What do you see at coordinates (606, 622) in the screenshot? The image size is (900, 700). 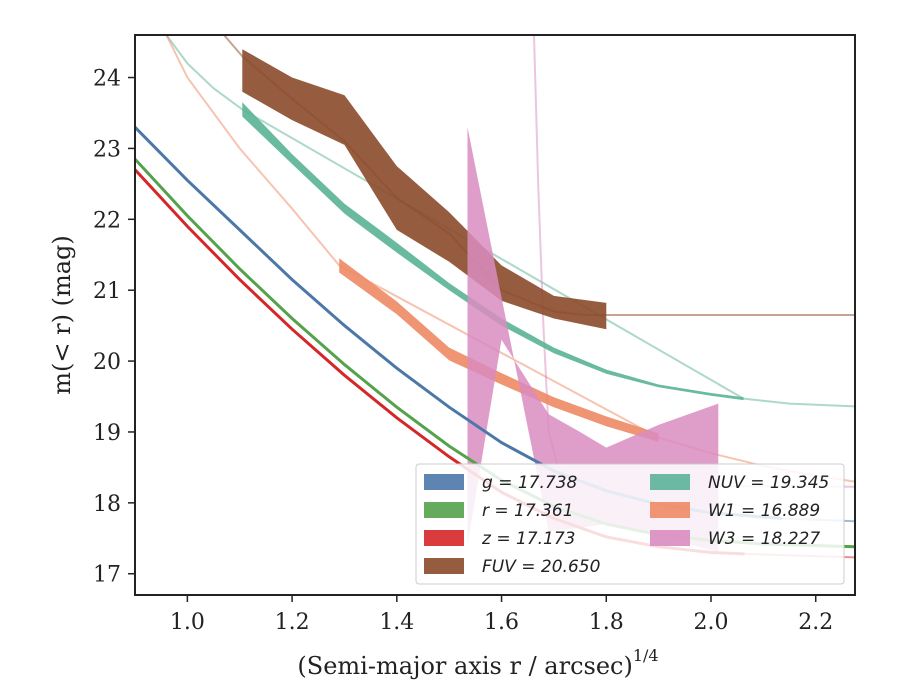 I see `x-tick-label: 1.8` at bounding box center [606, 622].